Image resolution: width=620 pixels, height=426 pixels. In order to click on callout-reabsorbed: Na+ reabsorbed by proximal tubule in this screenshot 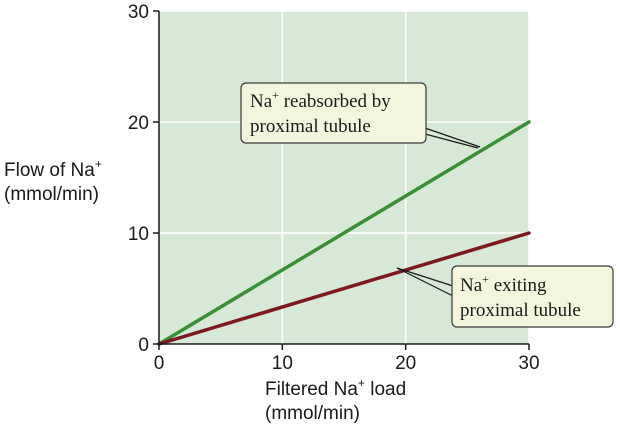, I will do `click(360, 115)`.